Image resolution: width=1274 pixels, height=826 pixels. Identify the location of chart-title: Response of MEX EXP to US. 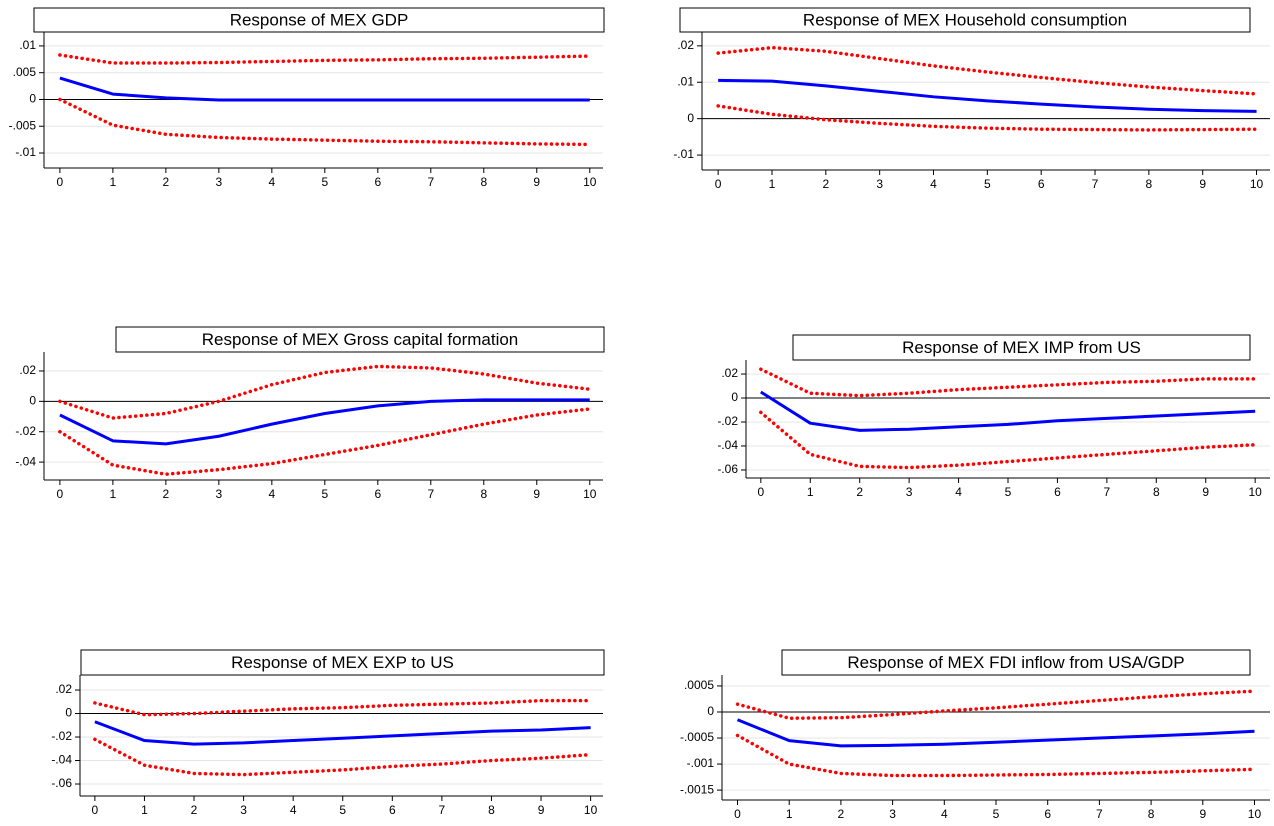
(342, 662).